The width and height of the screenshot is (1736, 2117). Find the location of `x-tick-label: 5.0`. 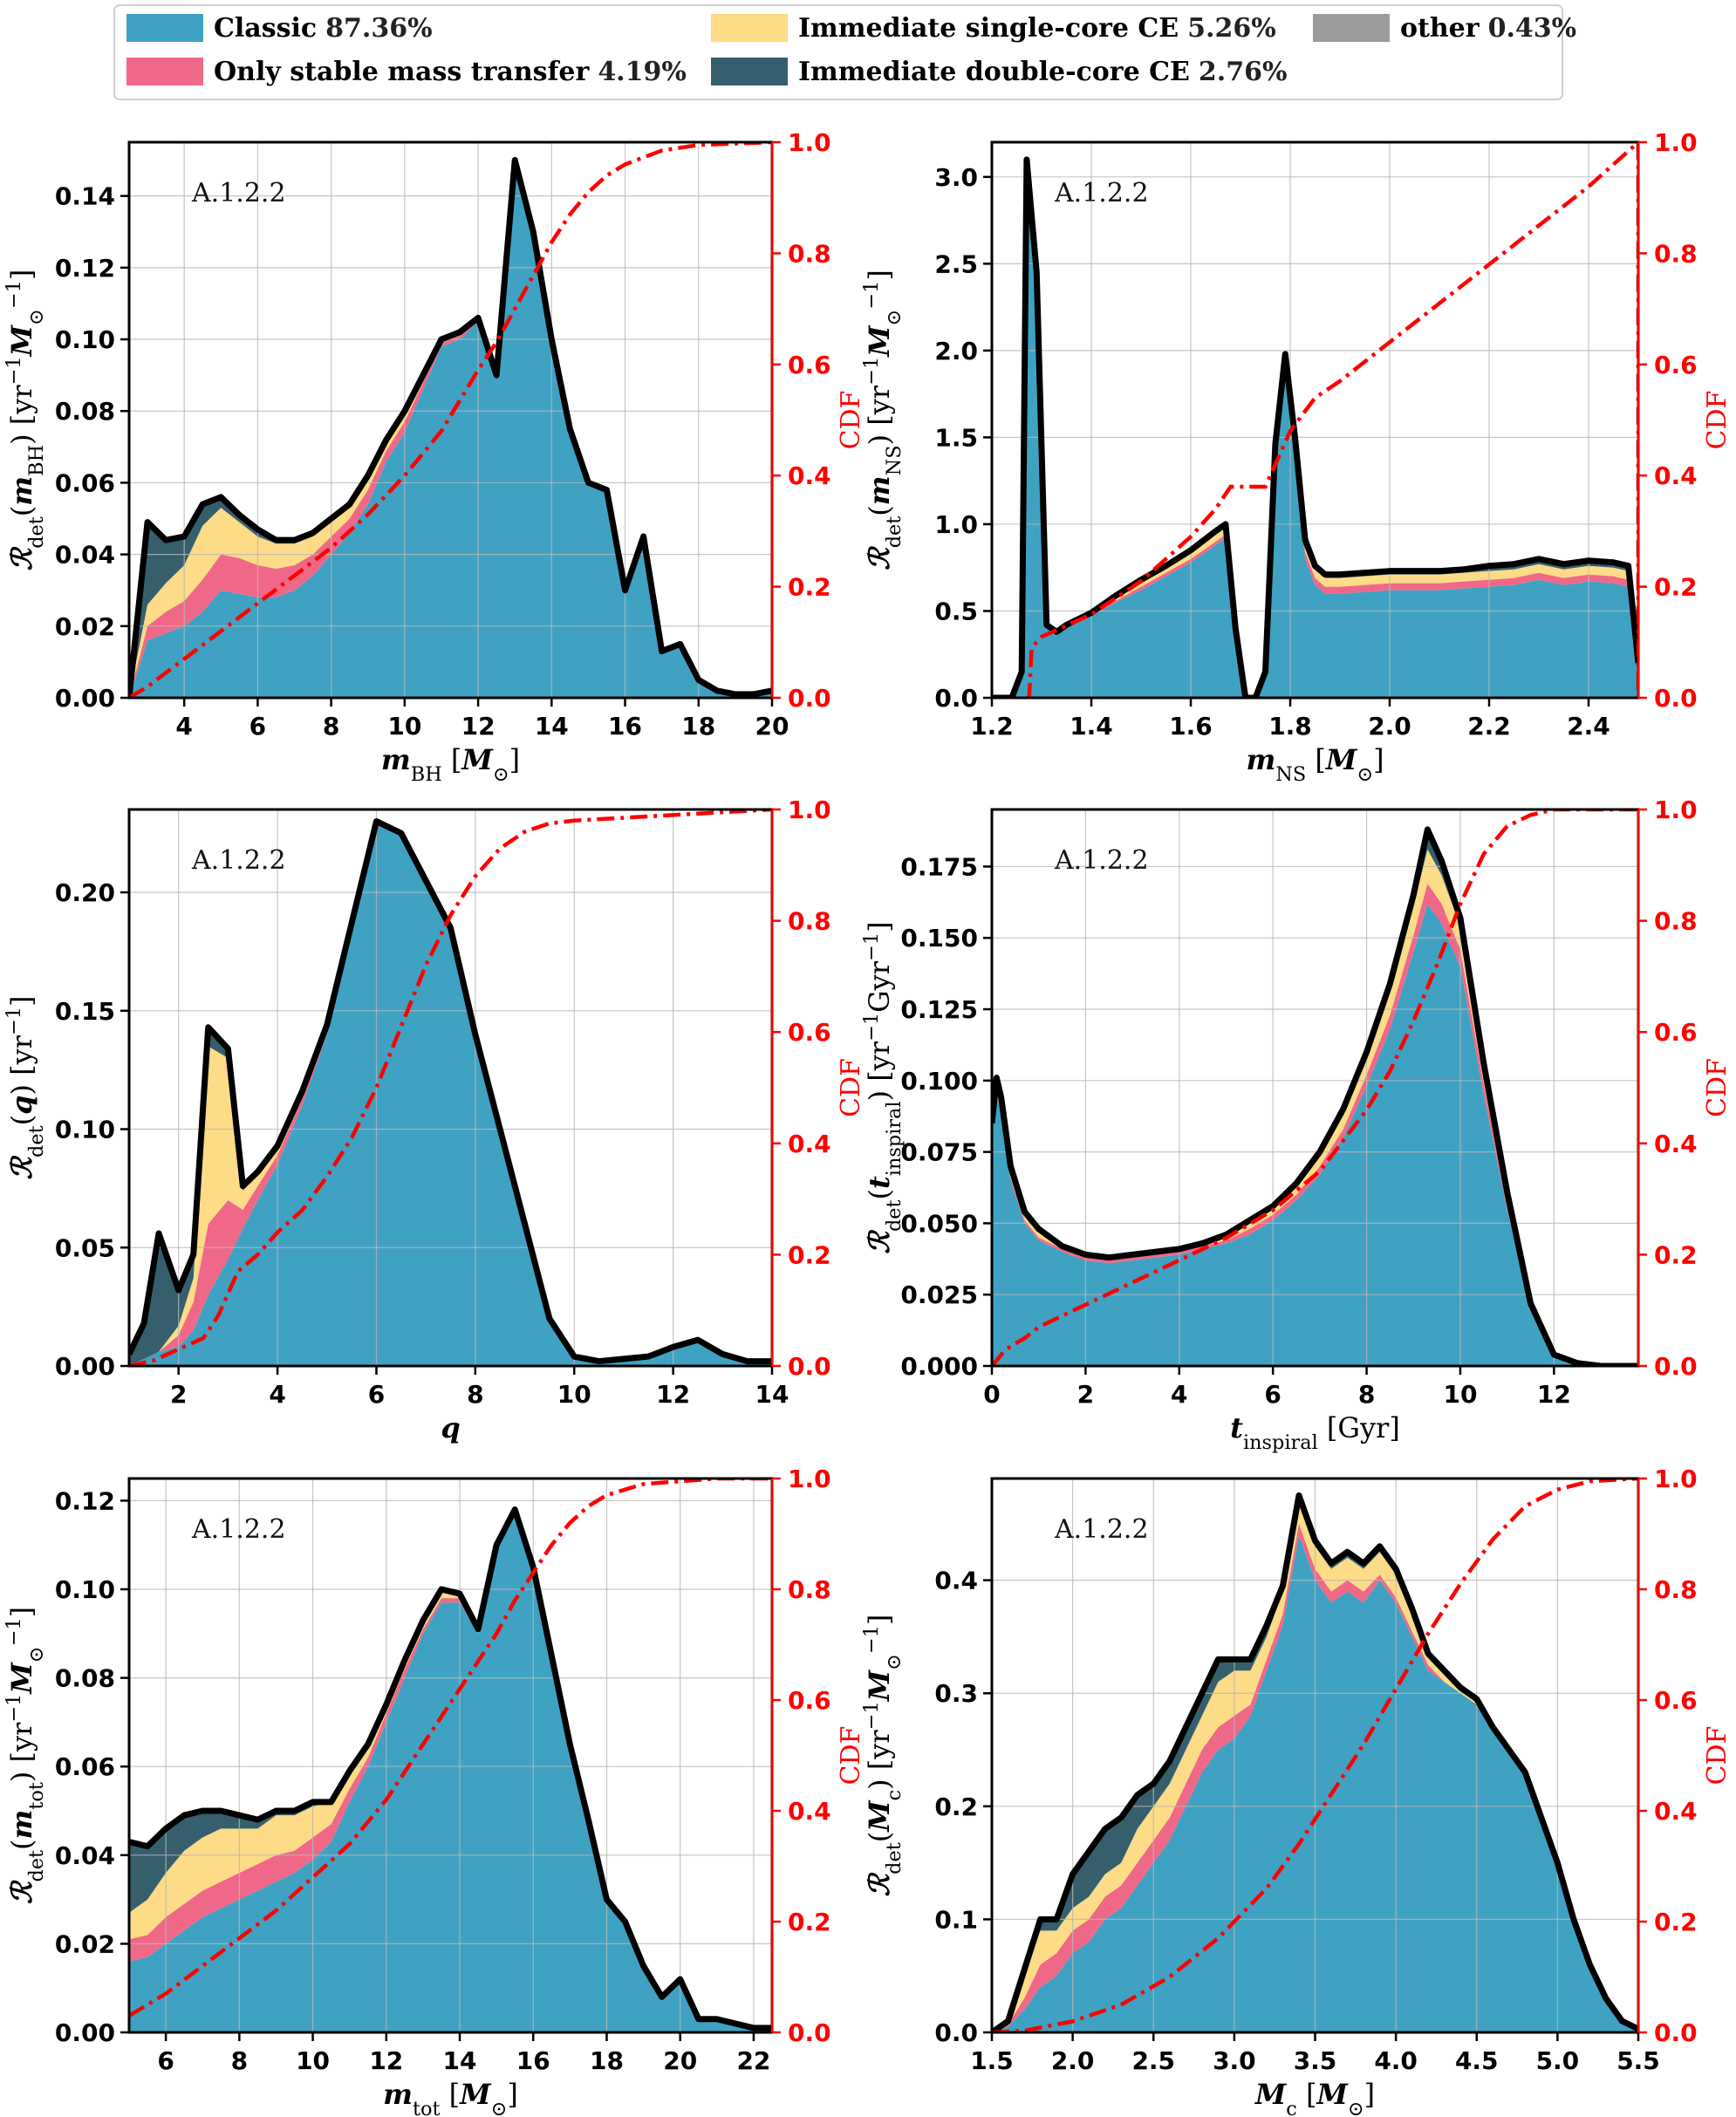

x-tick-label: 5.0 is located at coordinates (1558, 2060).